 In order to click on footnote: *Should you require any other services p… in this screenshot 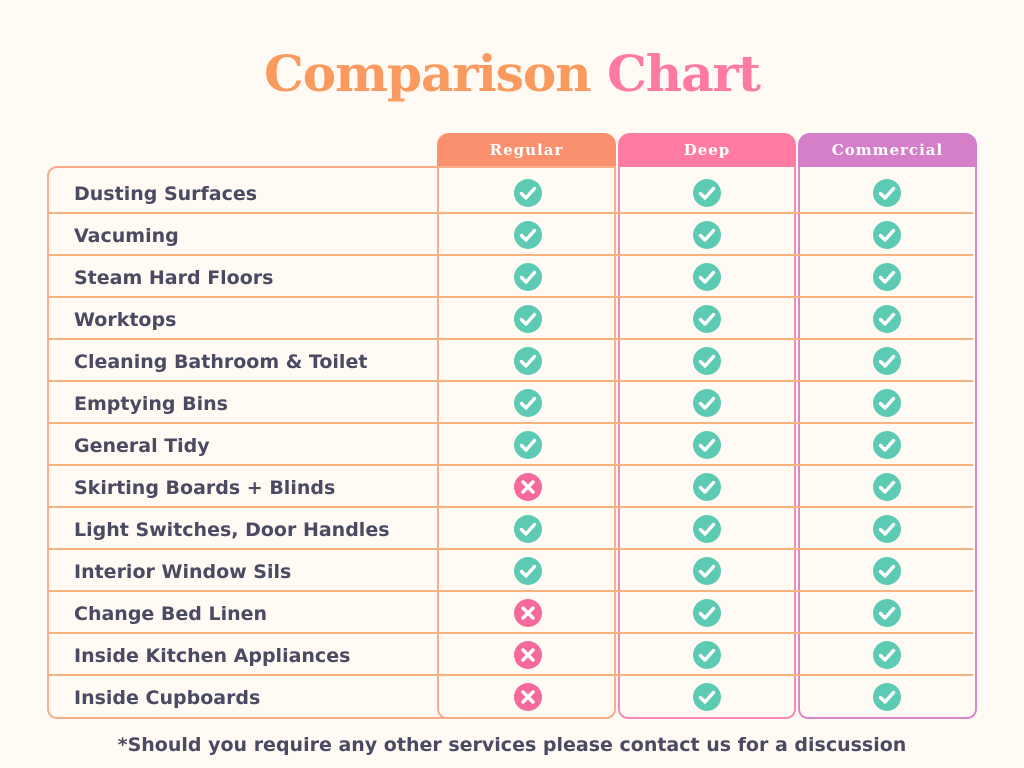, I will do `click(512, 745)`.